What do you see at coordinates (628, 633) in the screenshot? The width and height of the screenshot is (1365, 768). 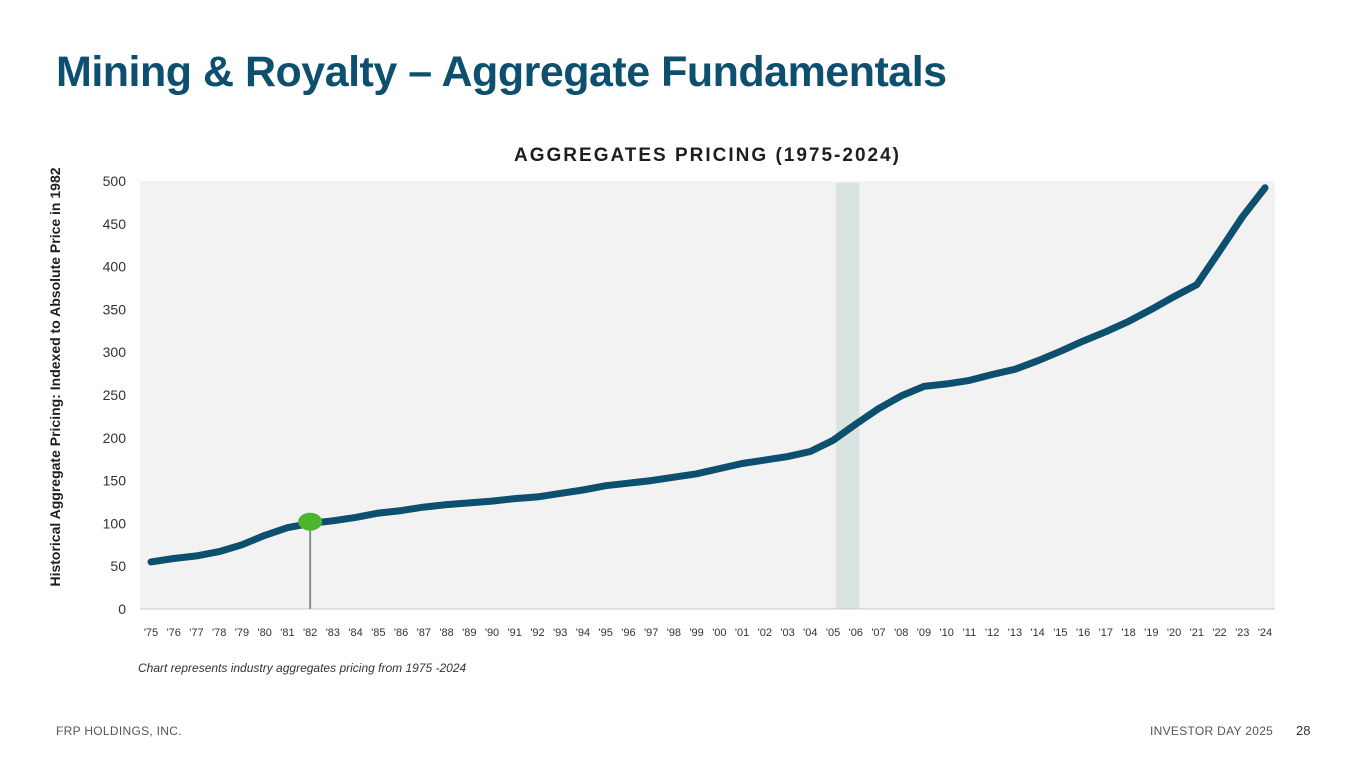 I see `x-tick-label: '96` at bounding box center [628, 633].